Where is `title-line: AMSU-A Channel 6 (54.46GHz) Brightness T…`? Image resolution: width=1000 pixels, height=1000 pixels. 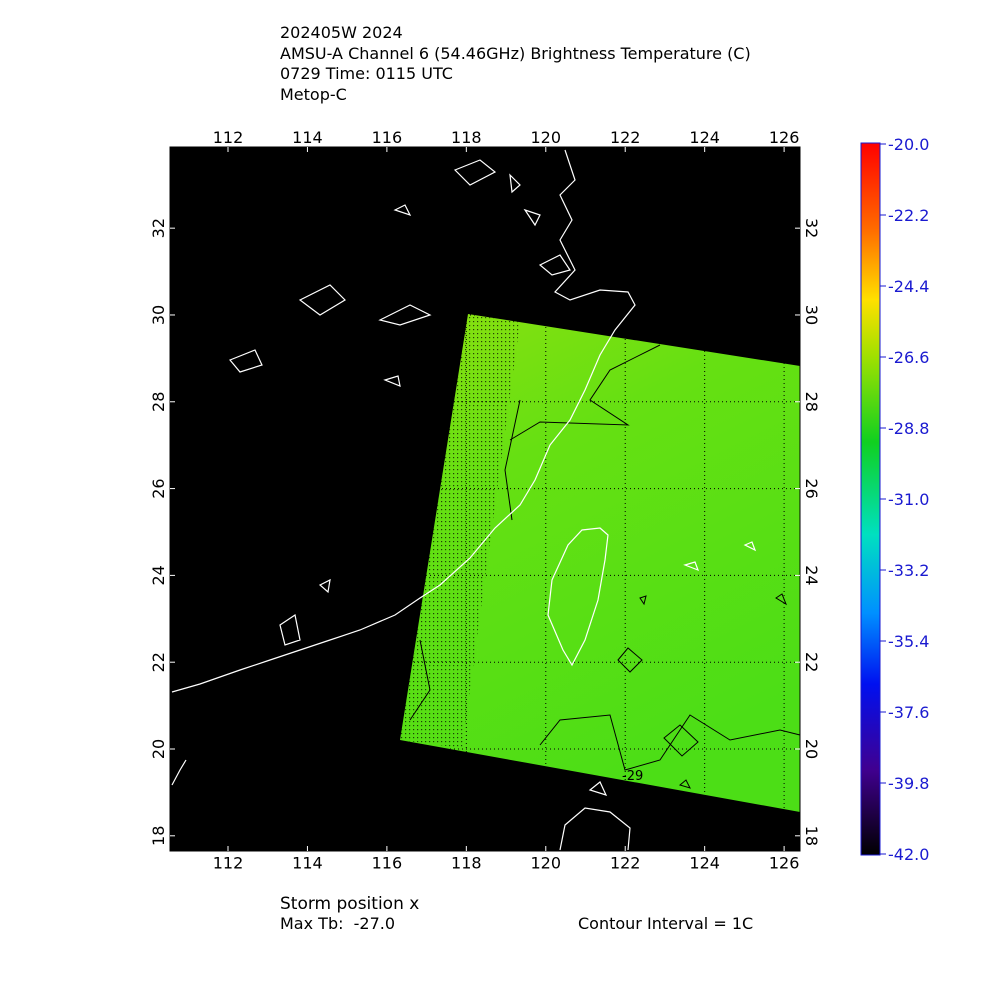
title-line: AMSU-A Channel 6 (54.46GHz) Brightness T… is located at coordinates (515, 53).